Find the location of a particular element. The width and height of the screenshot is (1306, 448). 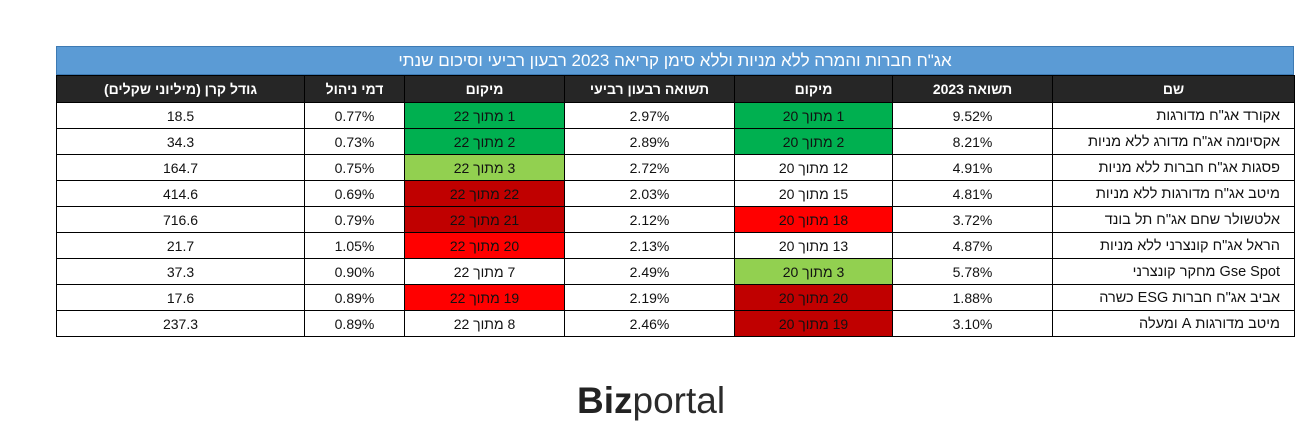

cell-ytd-return: 4.91% is located at coordinates (972, 167).